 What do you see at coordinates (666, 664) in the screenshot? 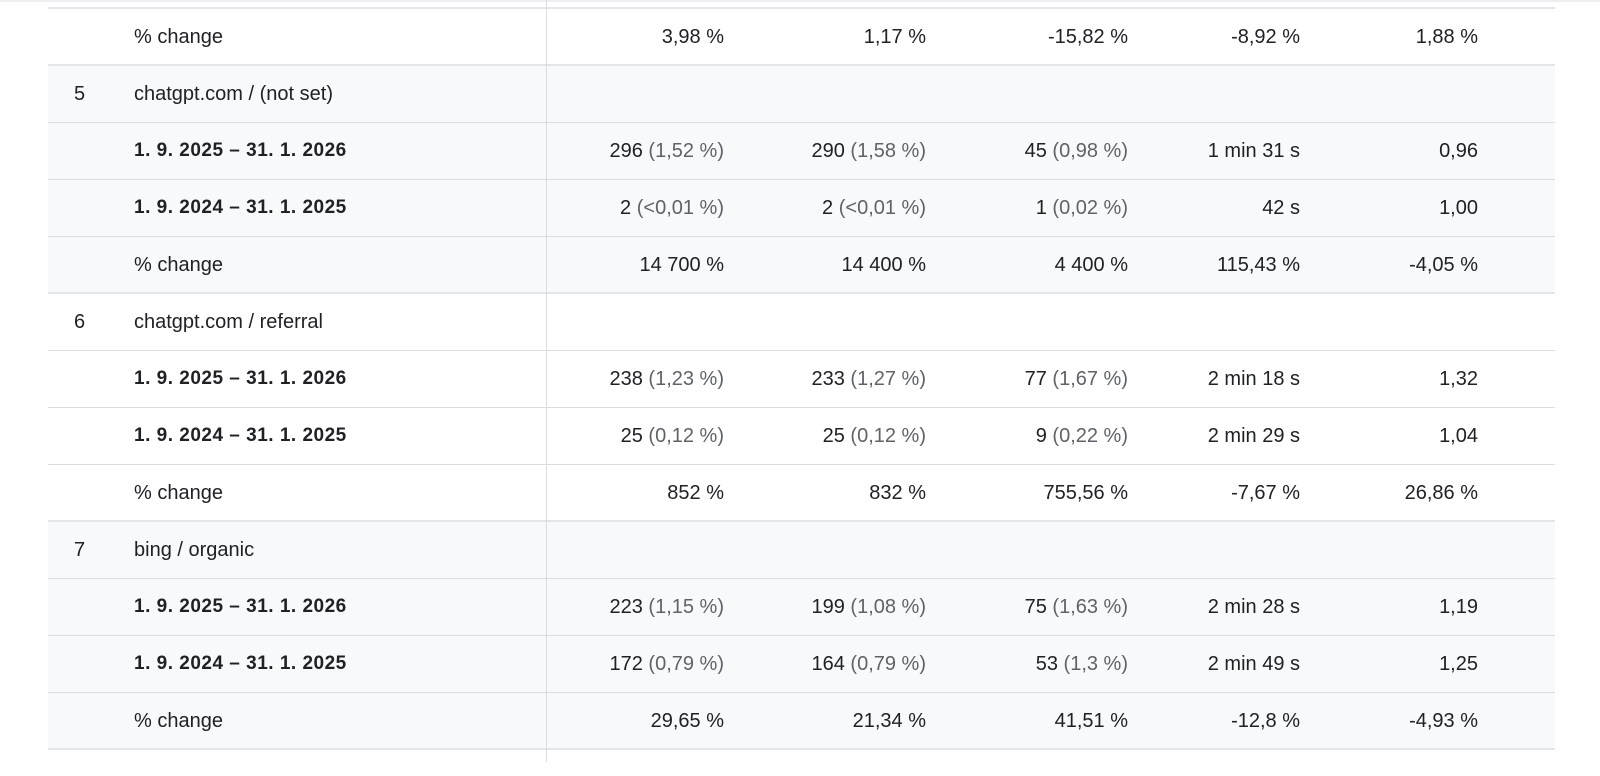
I see `metric-cell: 172 (0,79 %)` at bounding box center [666, 664].